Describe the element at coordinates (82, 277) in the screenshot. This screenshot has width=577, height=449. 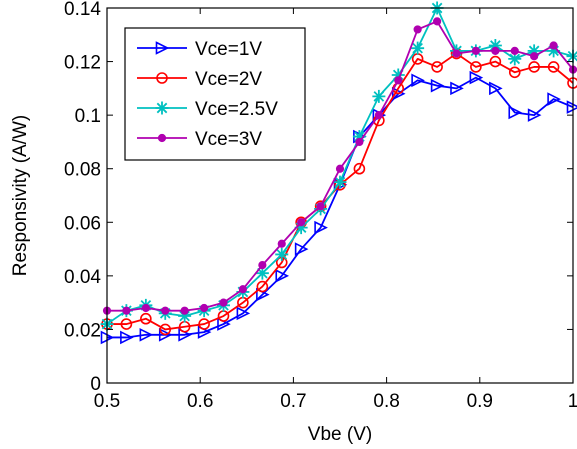
I see `y-tick-label: 0.04` at that location.